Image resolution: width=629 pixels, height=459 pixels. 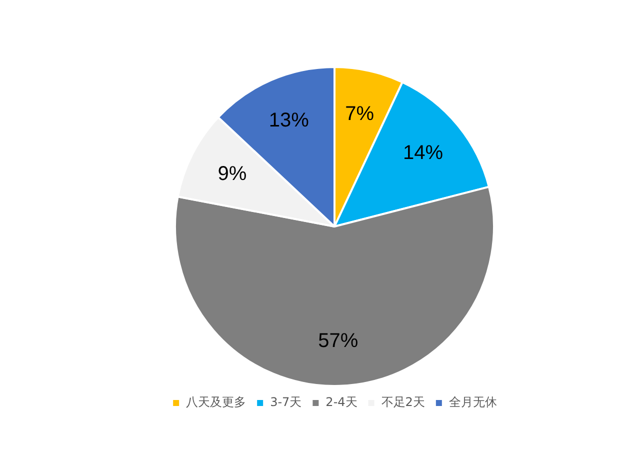 What do you see at coordinates (472, 402) in the screenshot?
I see `legend-label: 全月无休` at bounding box center [472, 402].